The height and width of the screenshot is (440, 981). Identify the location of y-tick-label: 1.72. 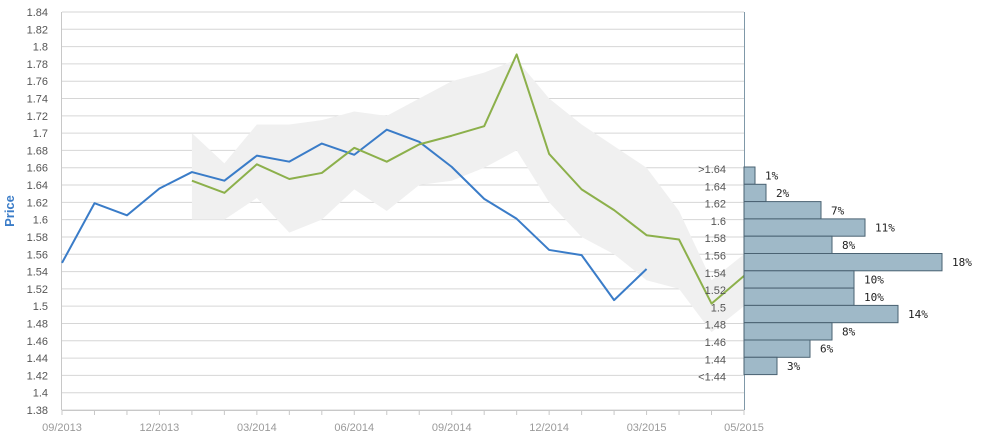
(37, 117).